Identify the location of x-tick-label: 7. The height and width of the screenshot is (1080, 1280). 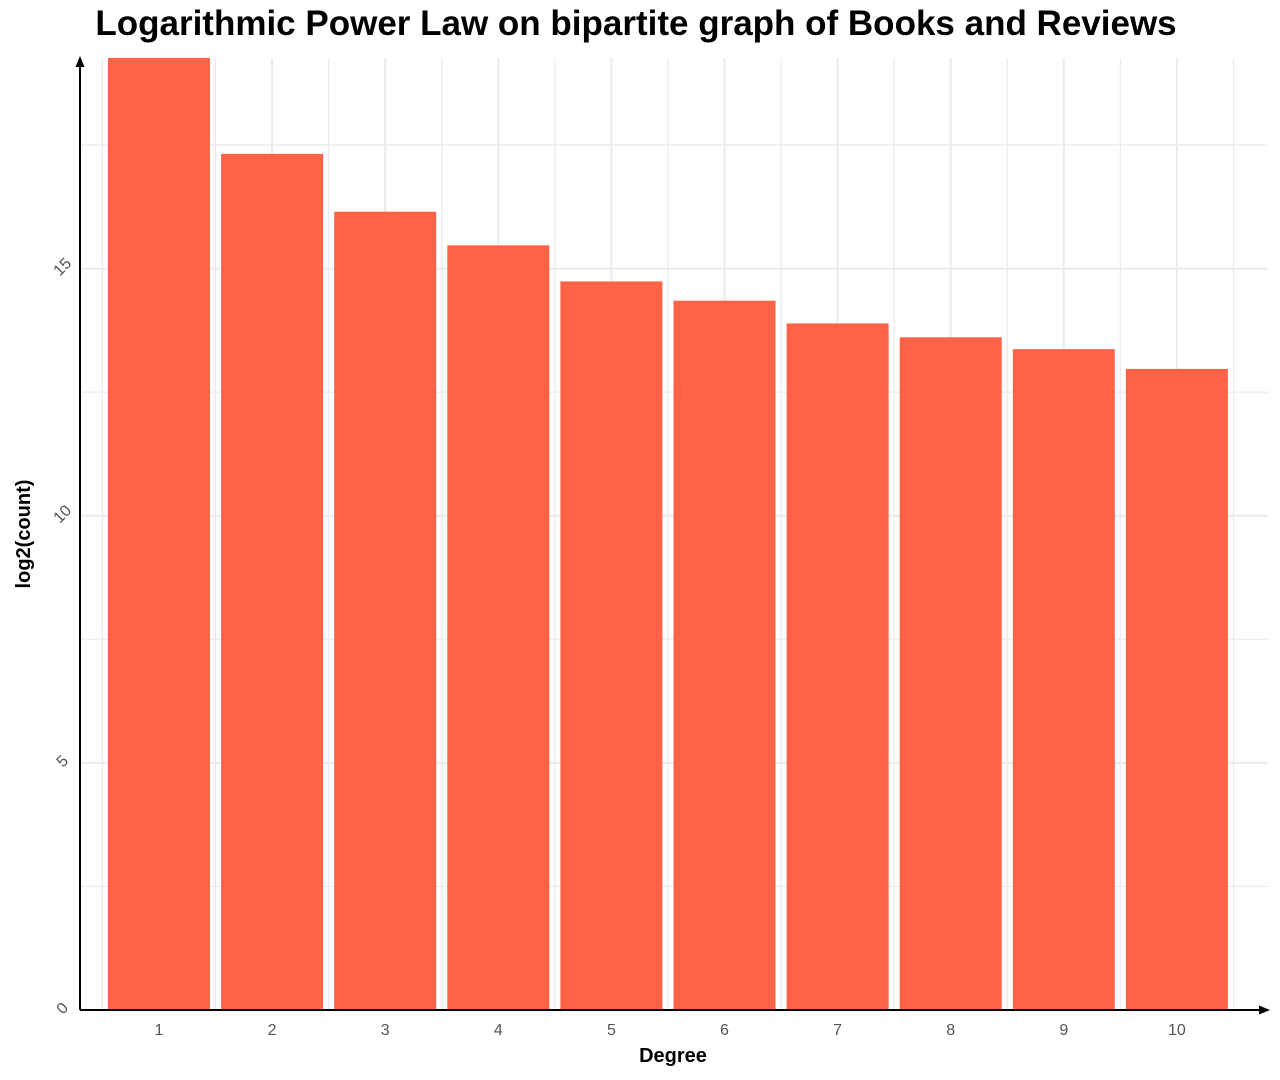
(837, 1030).